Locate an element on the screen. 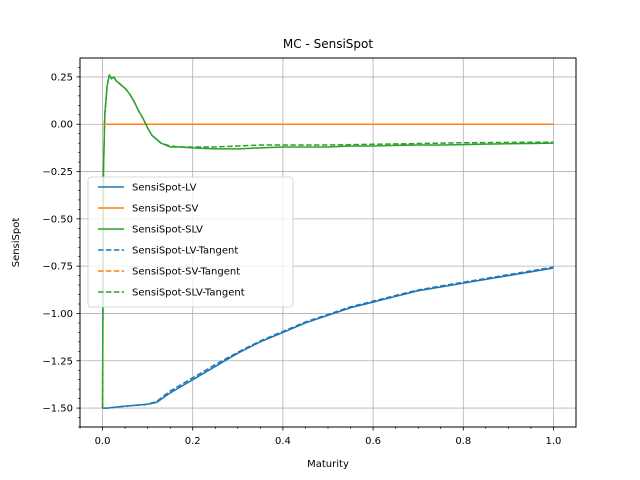 The height and width of the screenshot is (480, 640). legend-label: SensiSpot-LV-Tangent is located at coordinates (185, 251).